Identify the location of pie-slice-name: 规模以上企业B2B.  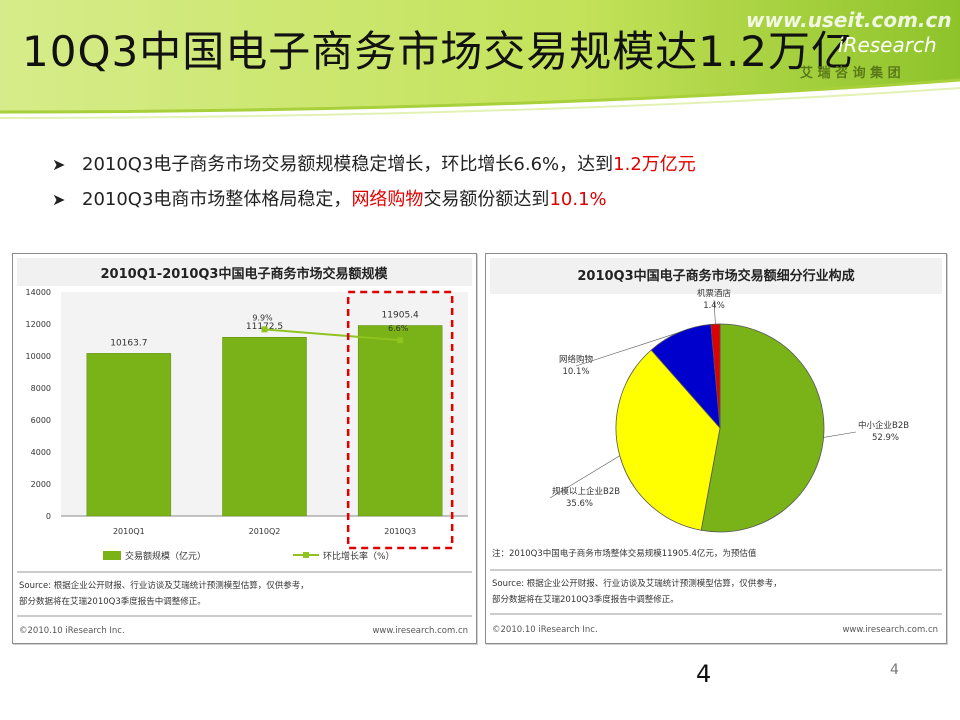
(586, 491).